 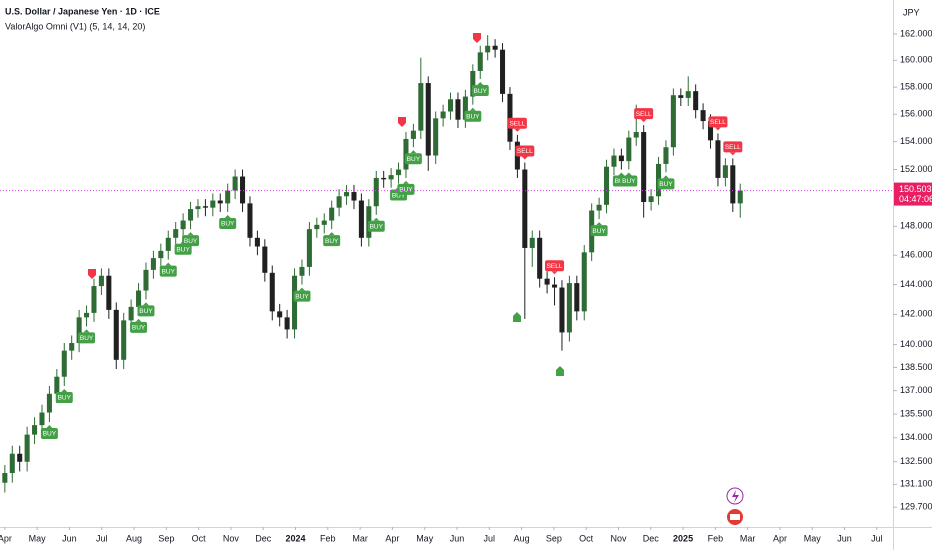 I want to click on y-tick-label: 134.000, so click(x=916, y=437).